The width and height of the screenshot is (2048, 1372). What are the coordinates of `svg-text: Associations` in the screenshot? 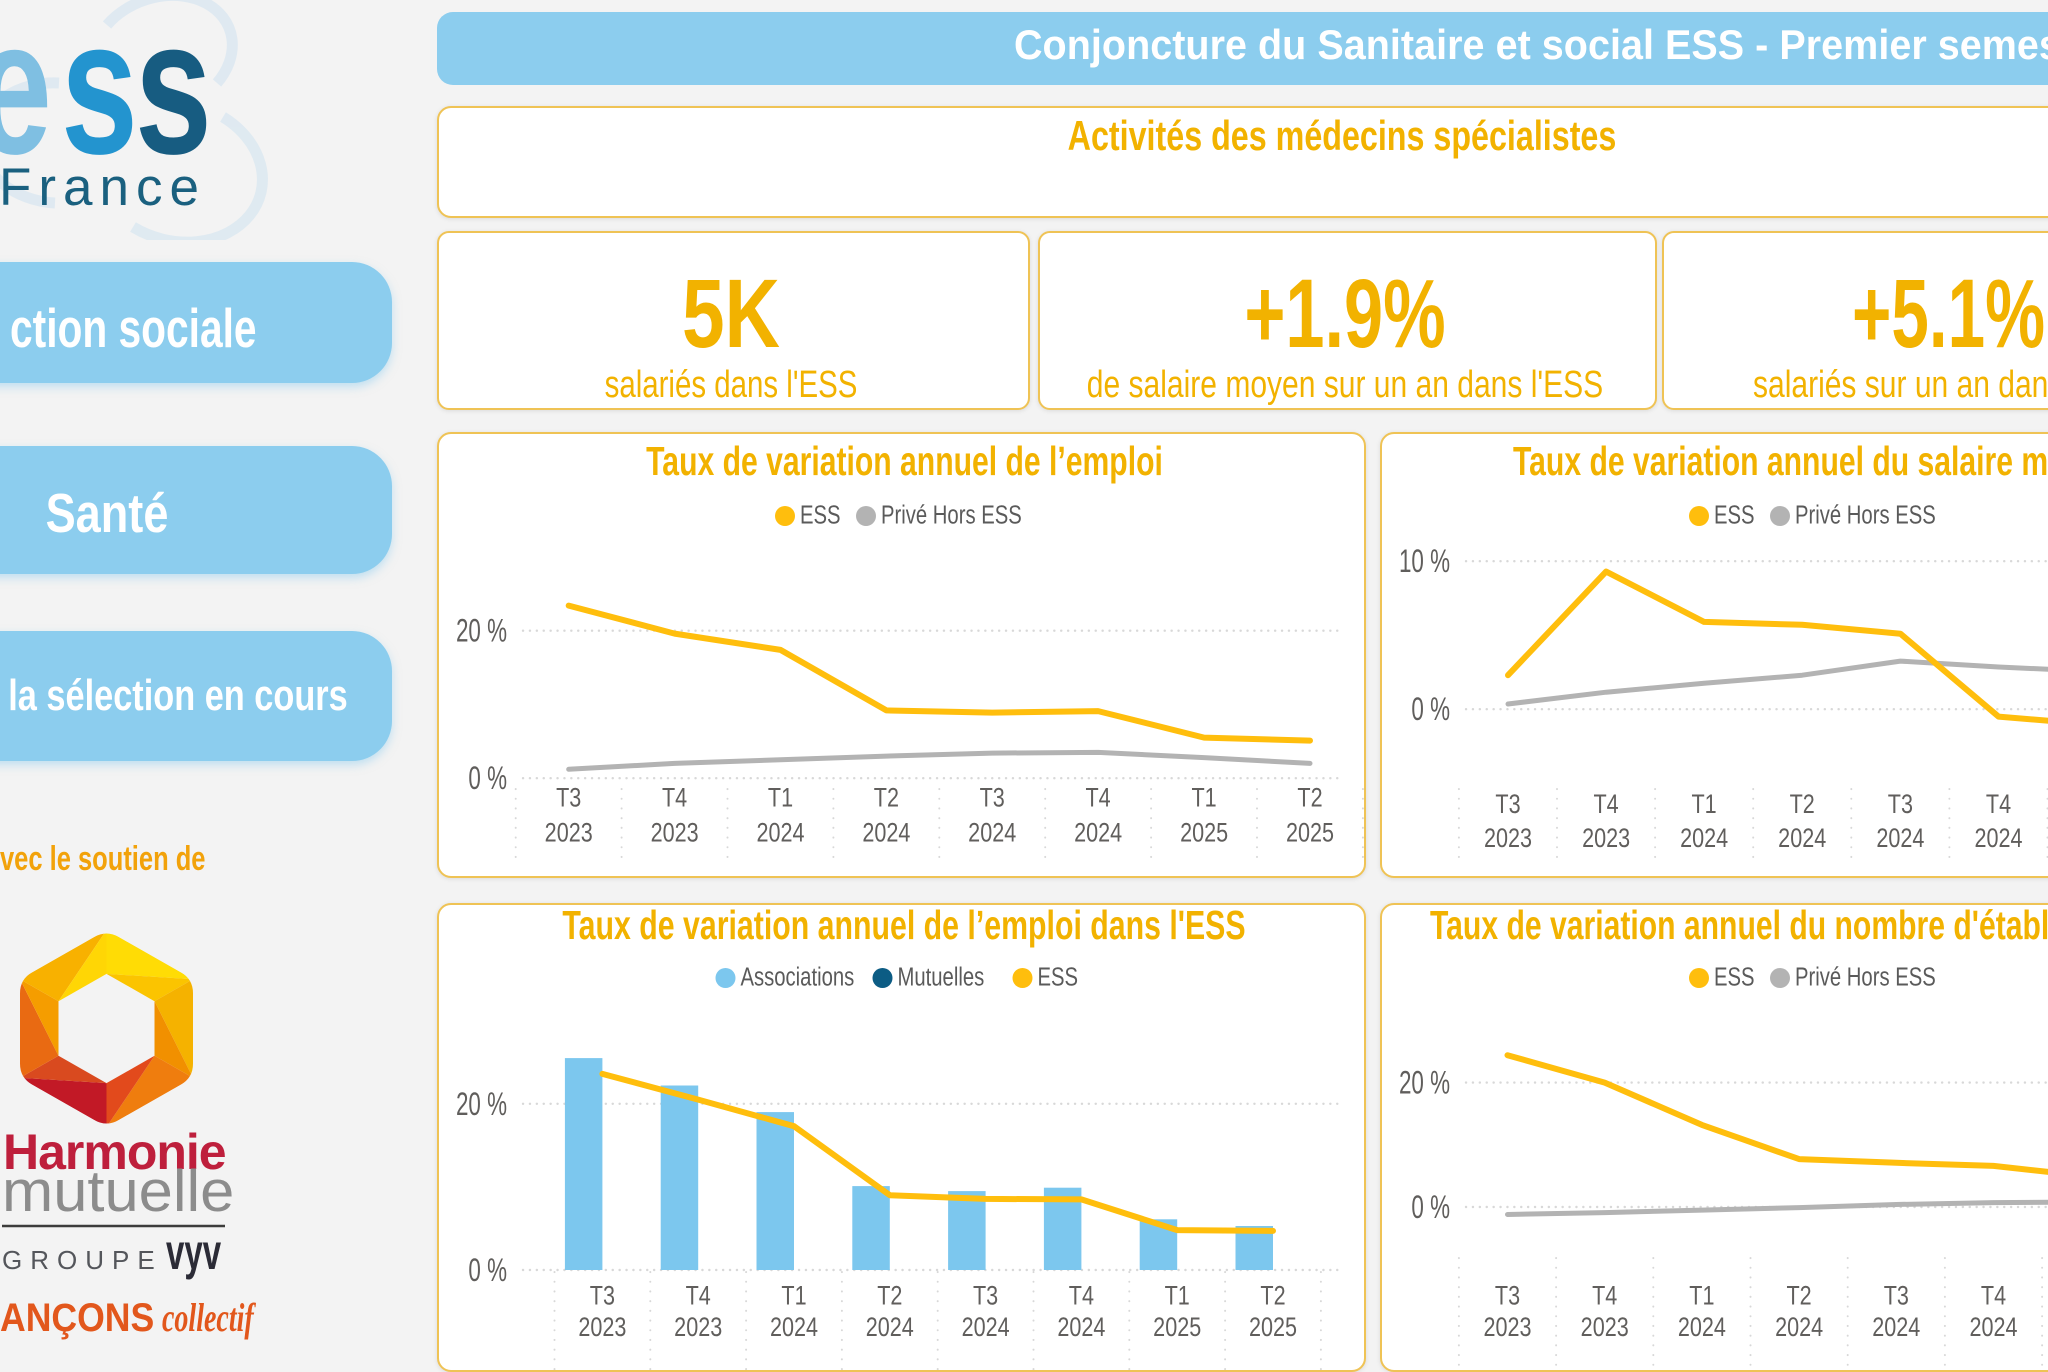 It's located at (798, 976).